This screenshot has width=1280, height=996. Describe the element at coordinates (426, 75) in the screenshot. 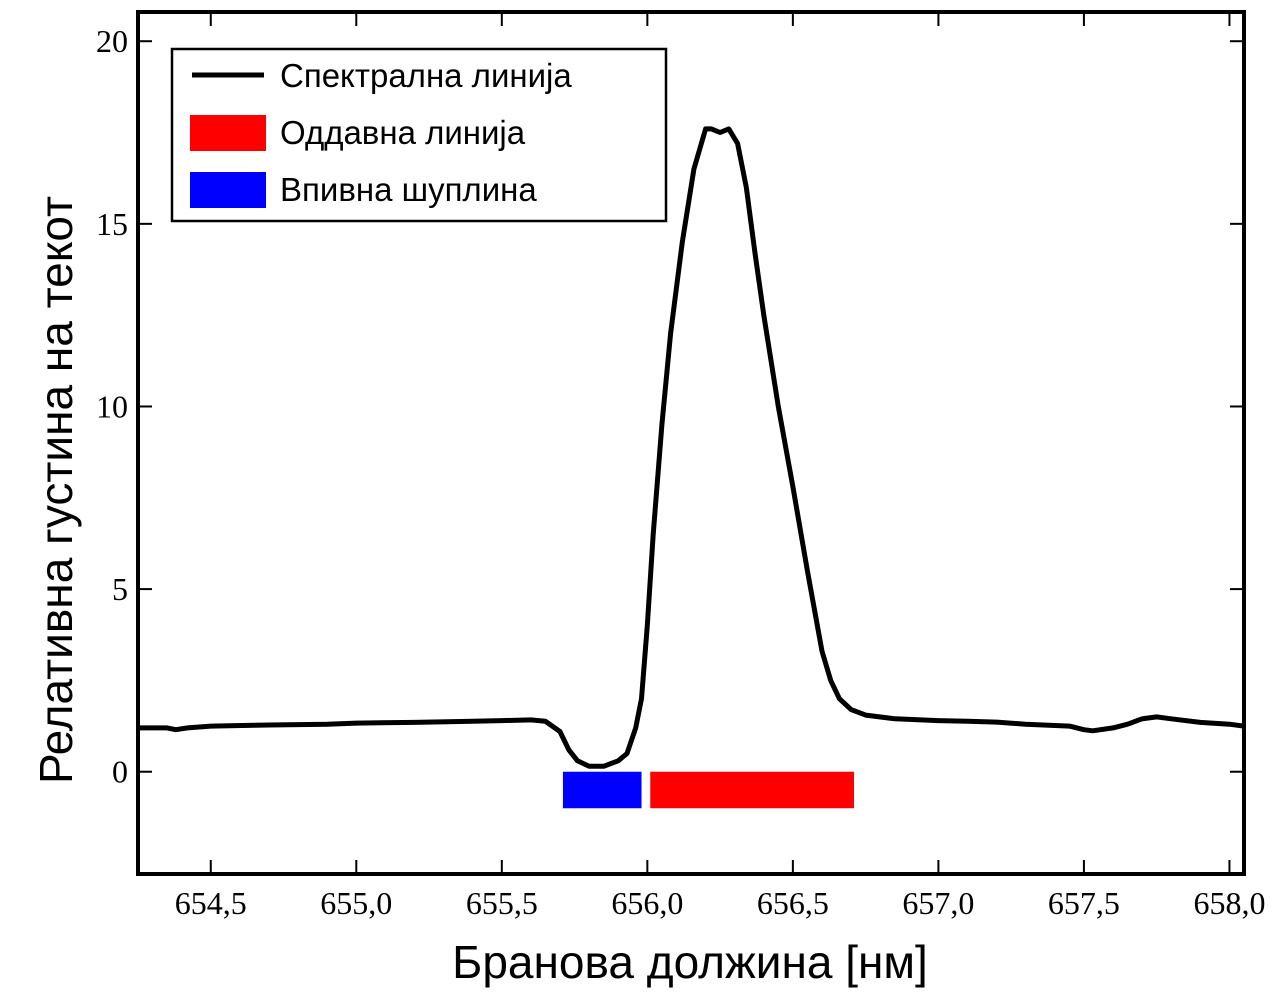

I see `legend-label: Спектрална линија` at that location.